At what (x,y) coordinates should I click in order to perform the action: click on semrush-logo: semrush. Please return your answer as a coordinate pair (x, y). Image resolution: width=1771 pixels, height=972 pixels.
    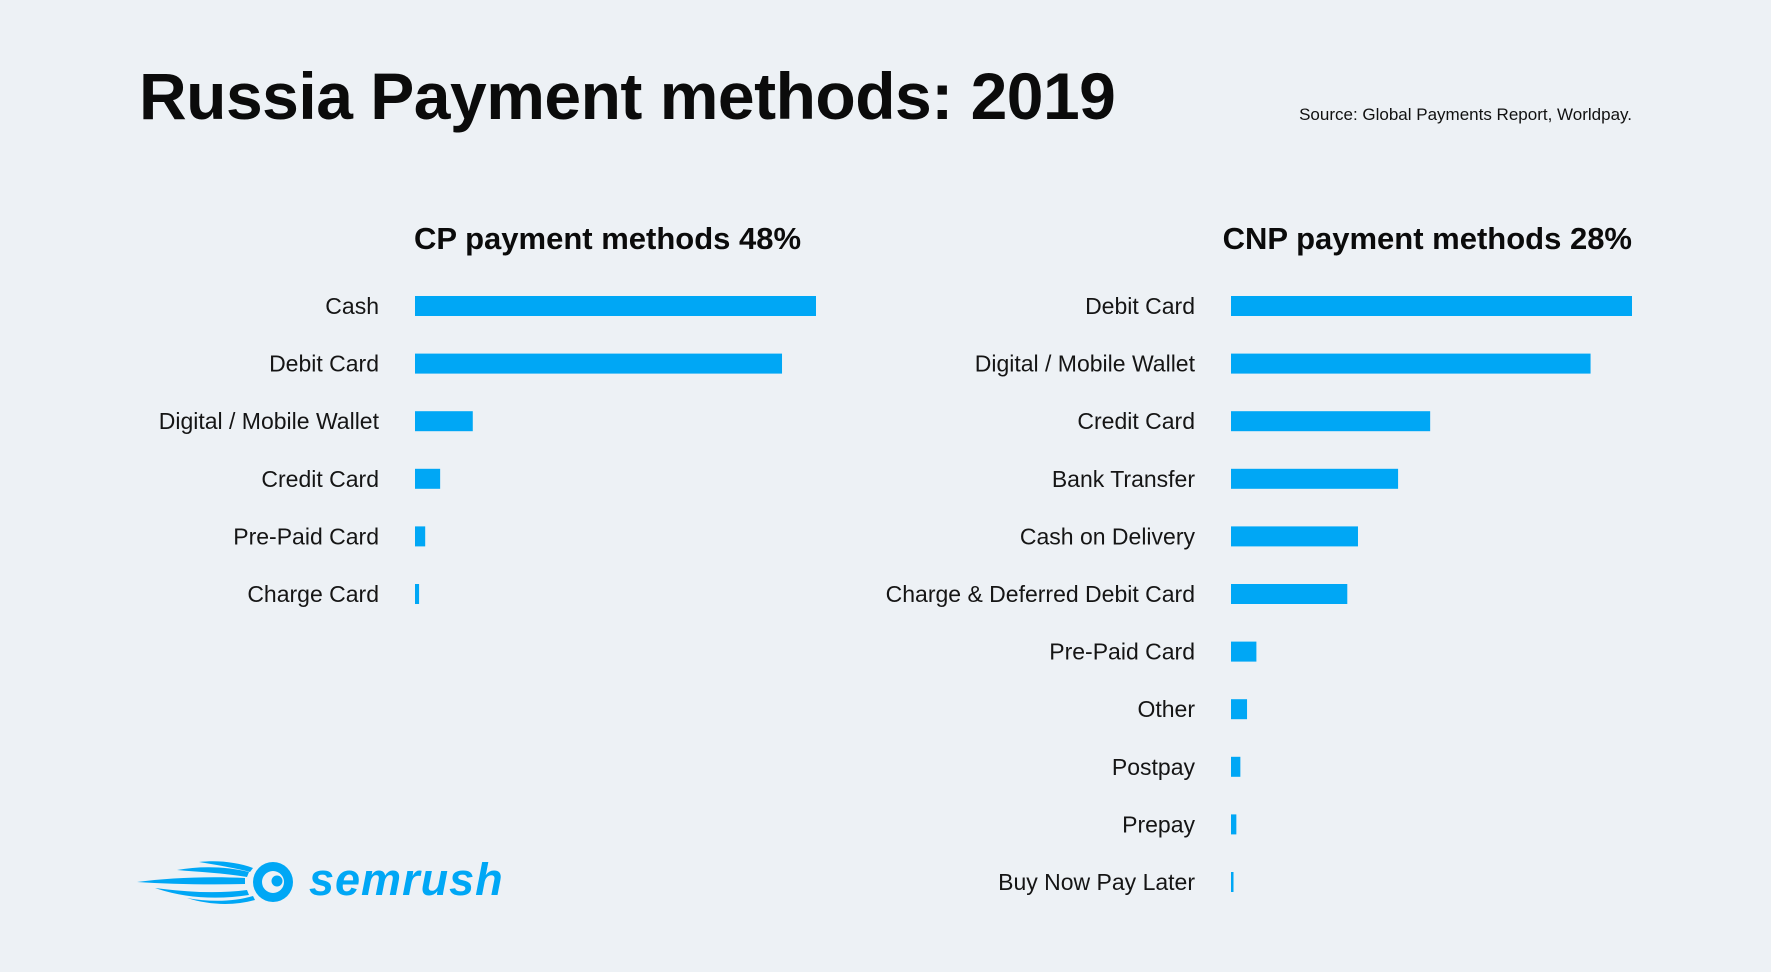
    Looking at the image, I should click on (342, 882).